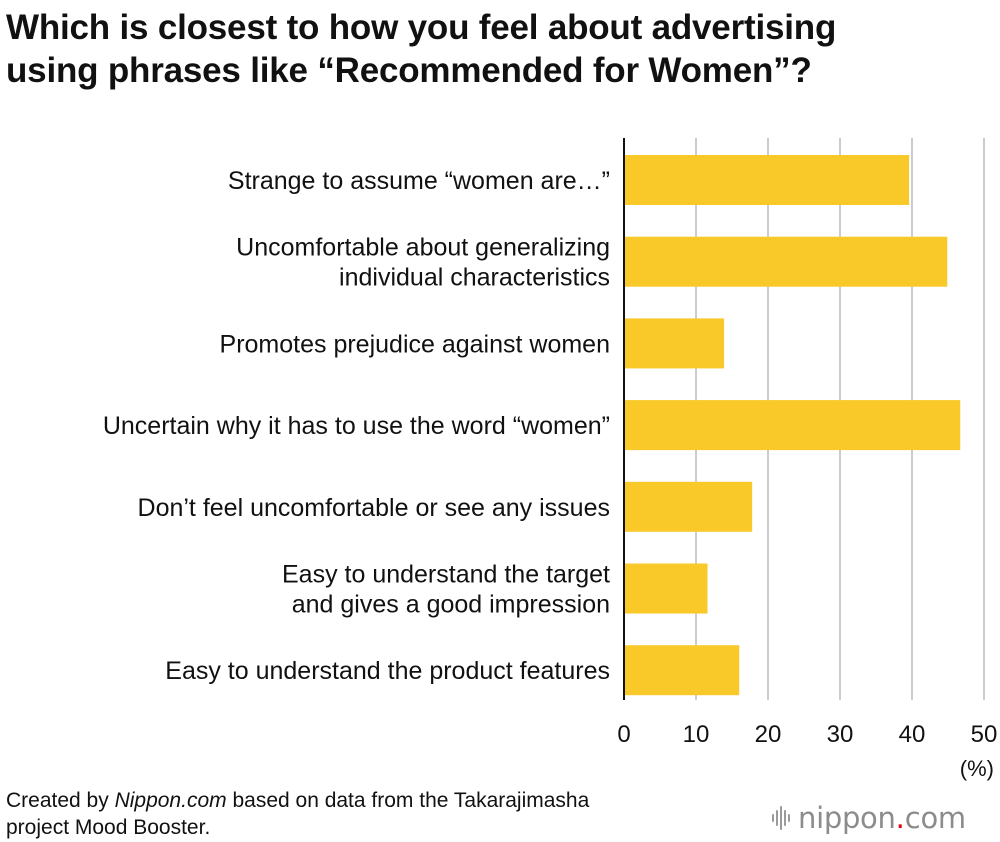 This screenshot has height=842, width=1000. What do you see at coordinates (977, 768) in the screenshot?
I see `x-axis-unit: (%)` at bounding box center [977, 768].